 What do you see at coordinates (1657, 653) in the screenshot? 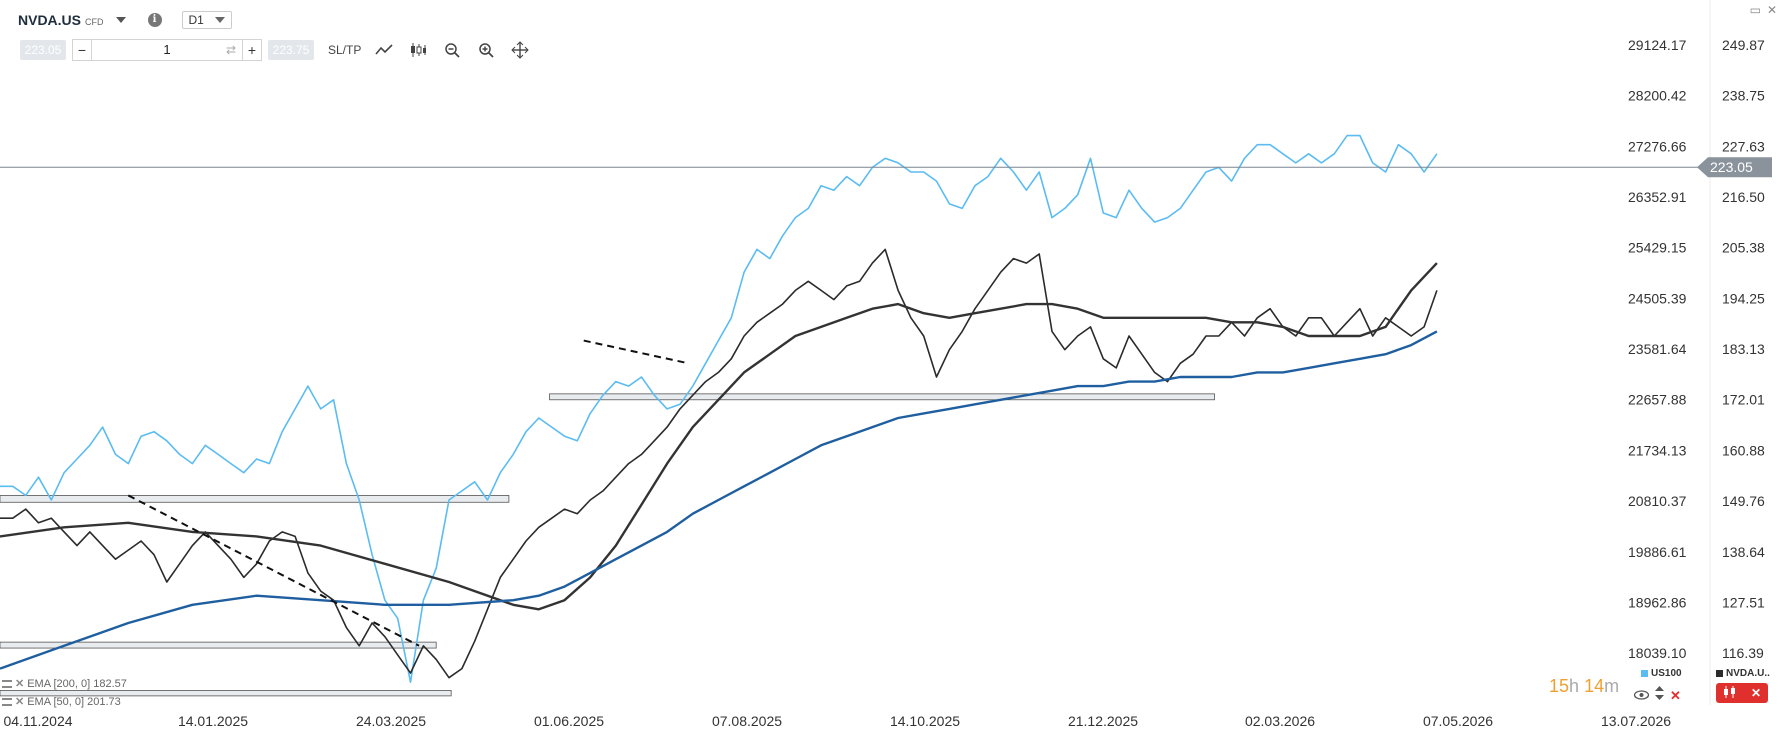
I see `y-left-tick: 18039.10` at bounding box center [1657, 653].